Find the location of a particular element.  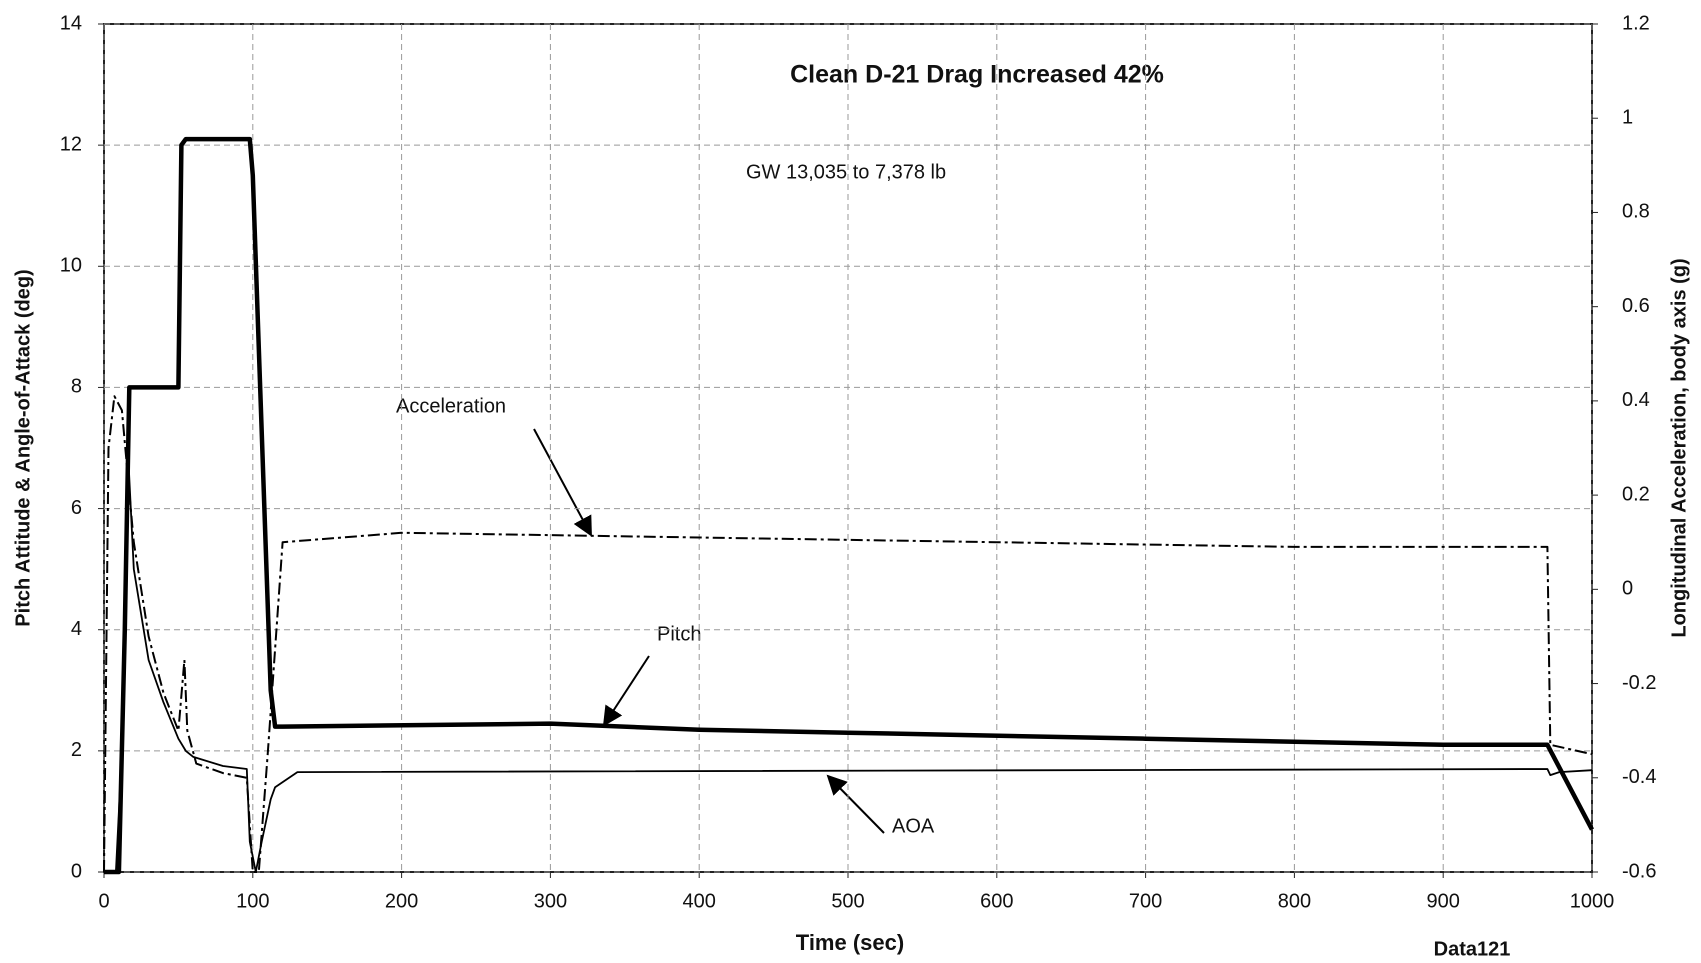

annotation-label: Acceleration is located at coordinates (451, 406).